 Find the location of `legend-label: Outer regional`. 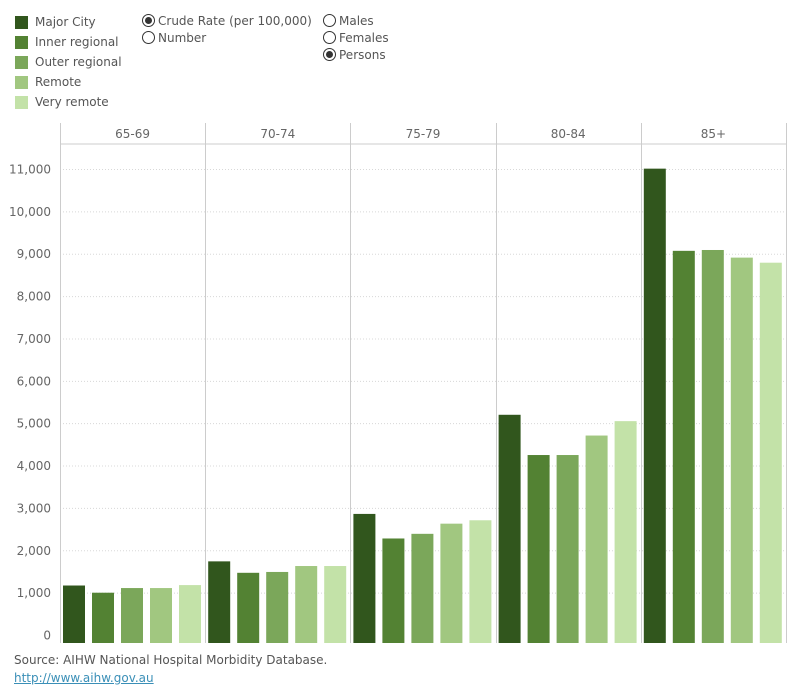

legend-label: Outer regional is located at coordinates (78, 62).